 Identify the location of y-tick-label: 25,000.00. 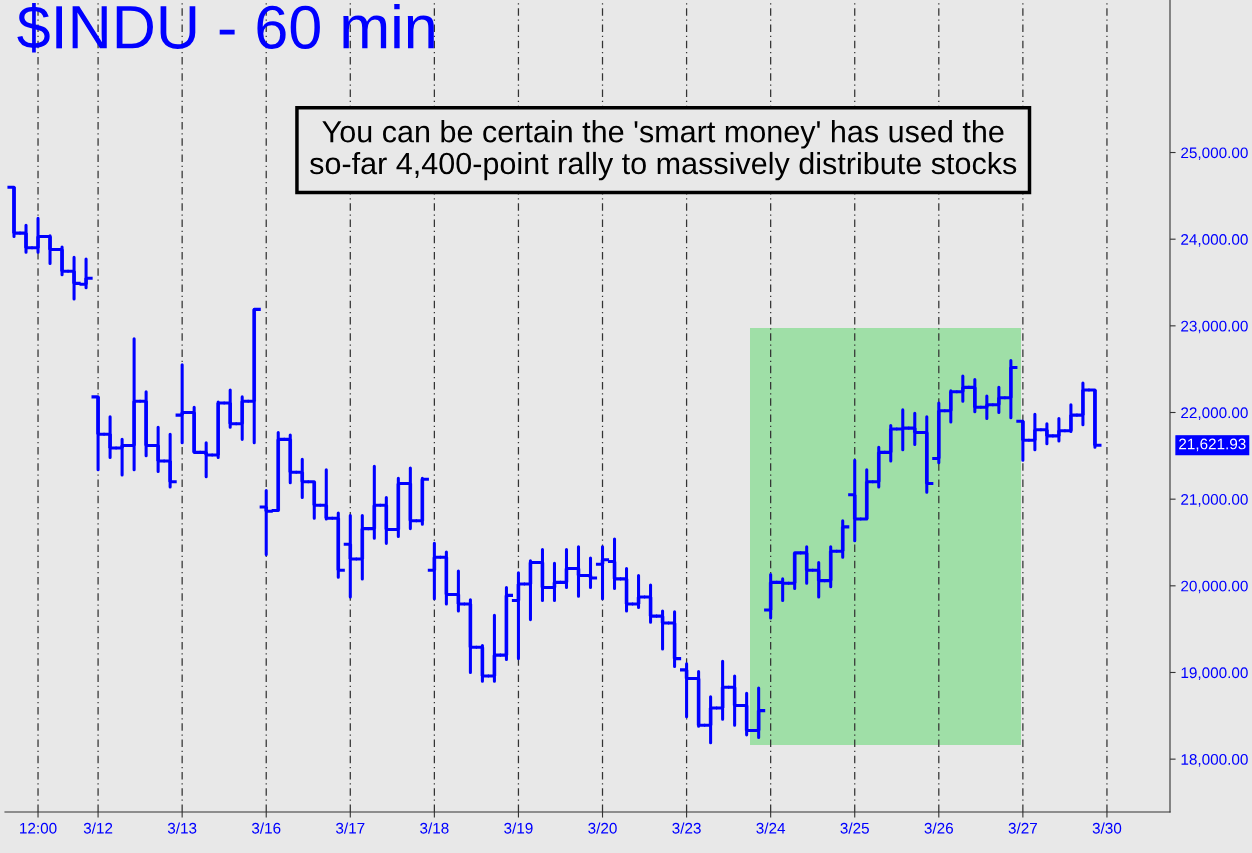
(1214, 154).